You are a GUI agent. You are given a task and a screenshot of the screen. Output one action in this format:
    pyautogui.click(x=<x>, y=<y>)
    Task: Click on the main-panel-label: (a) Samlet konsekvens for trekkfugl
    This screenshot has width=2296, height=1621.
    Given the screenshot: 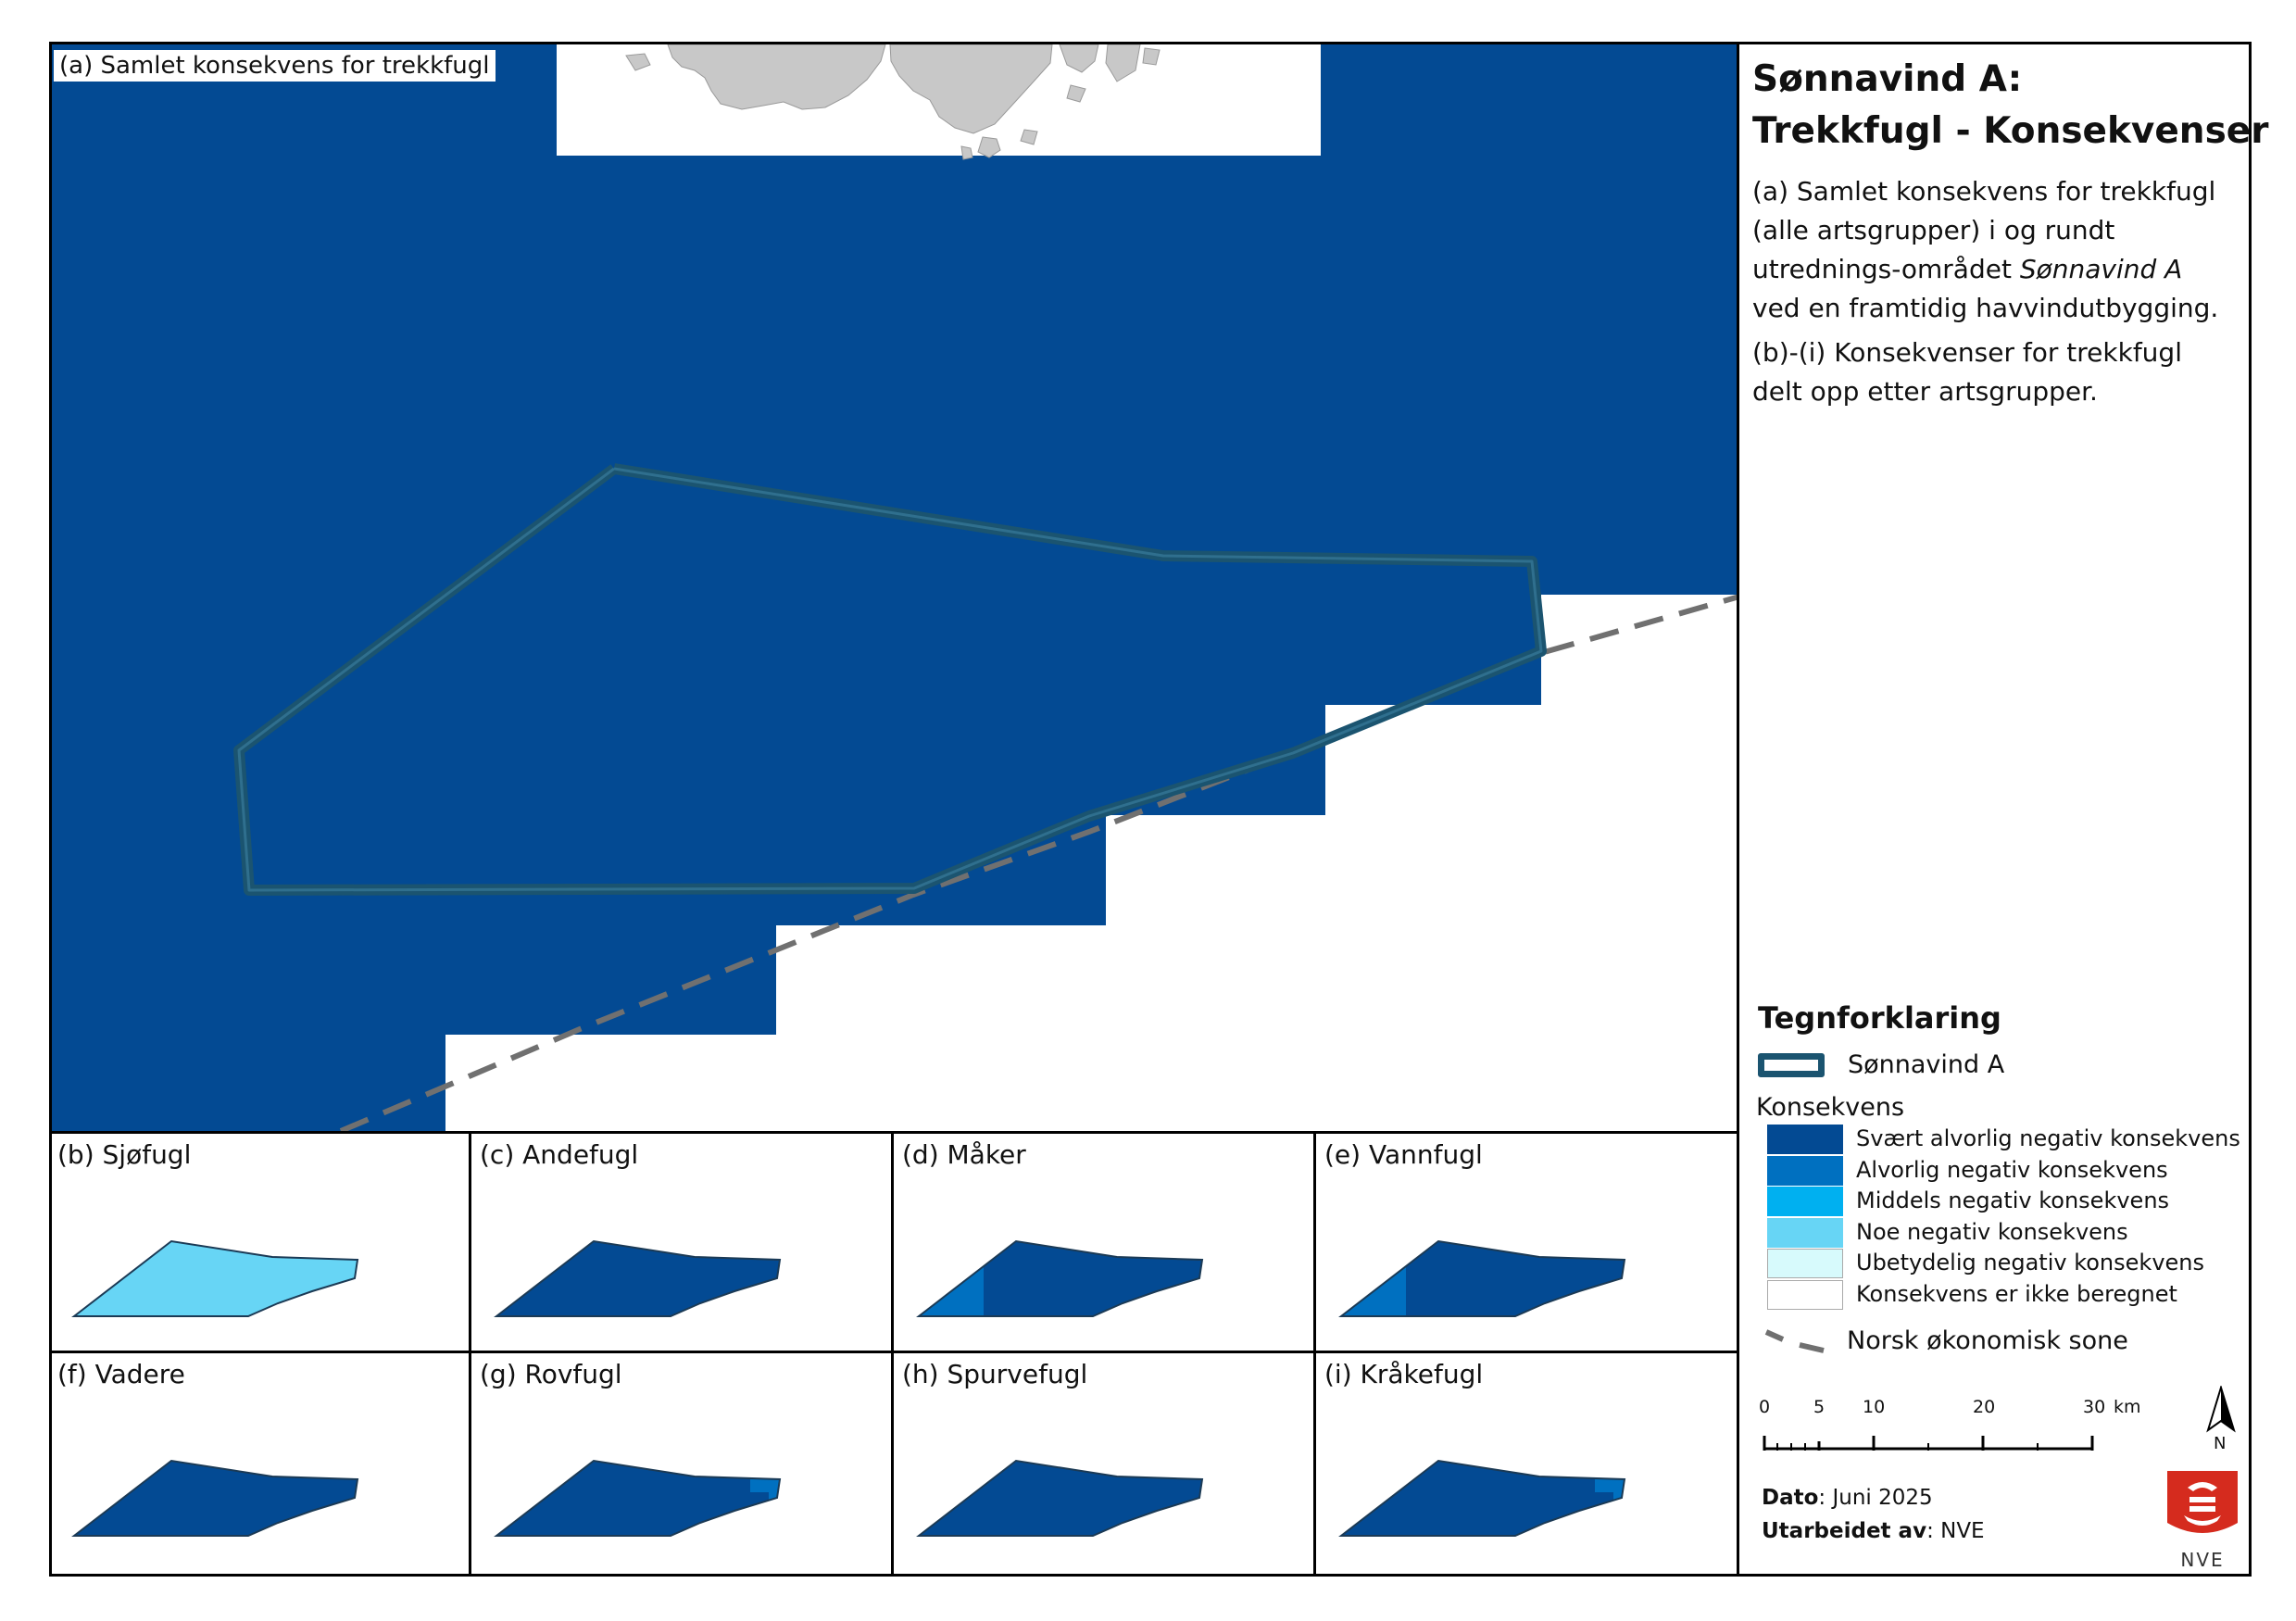 What is the action you would take?
    pyautogui.click(x=275, y=66)
    